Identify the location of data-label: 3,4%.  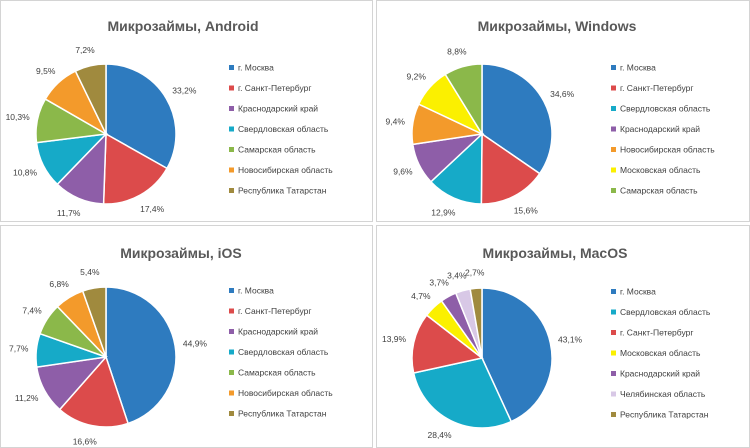
(457, 275).